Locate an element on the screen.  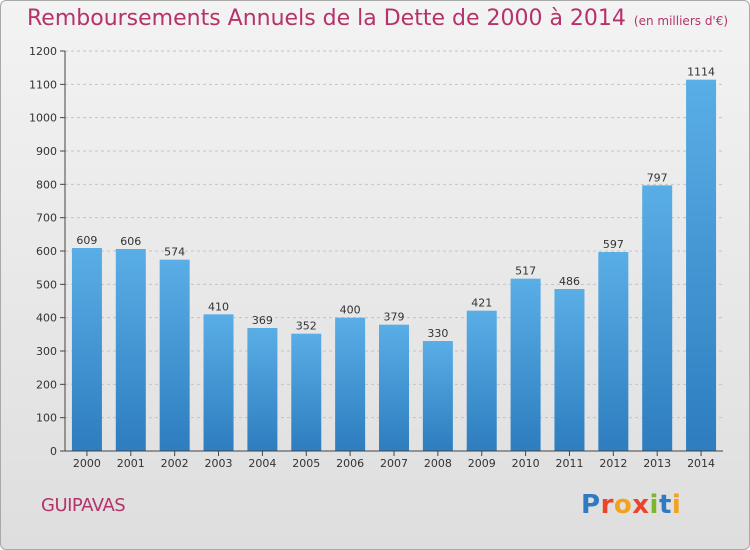
data-label: 609 is located at coordinates (86, 240).